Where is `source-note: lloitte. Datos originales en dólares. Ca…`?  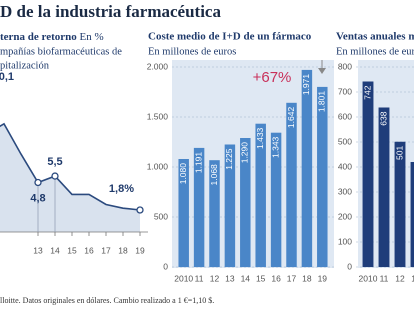 source-note: lloitte. Datos originales en dólares. Ca… is located at coordinates (107, 300).